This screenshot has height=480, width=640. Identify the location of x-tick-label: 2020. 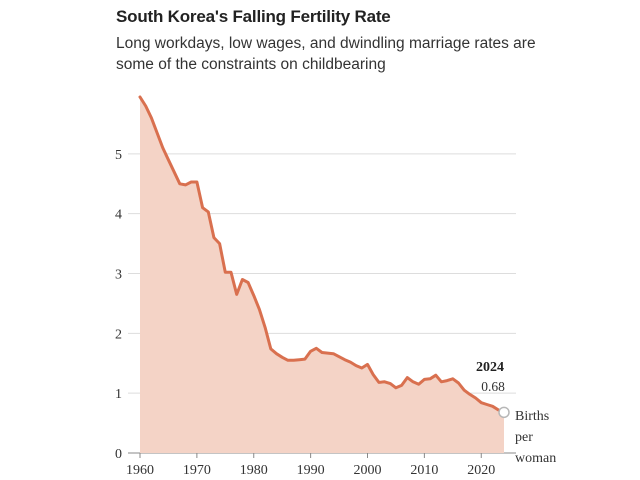
(481, 470).